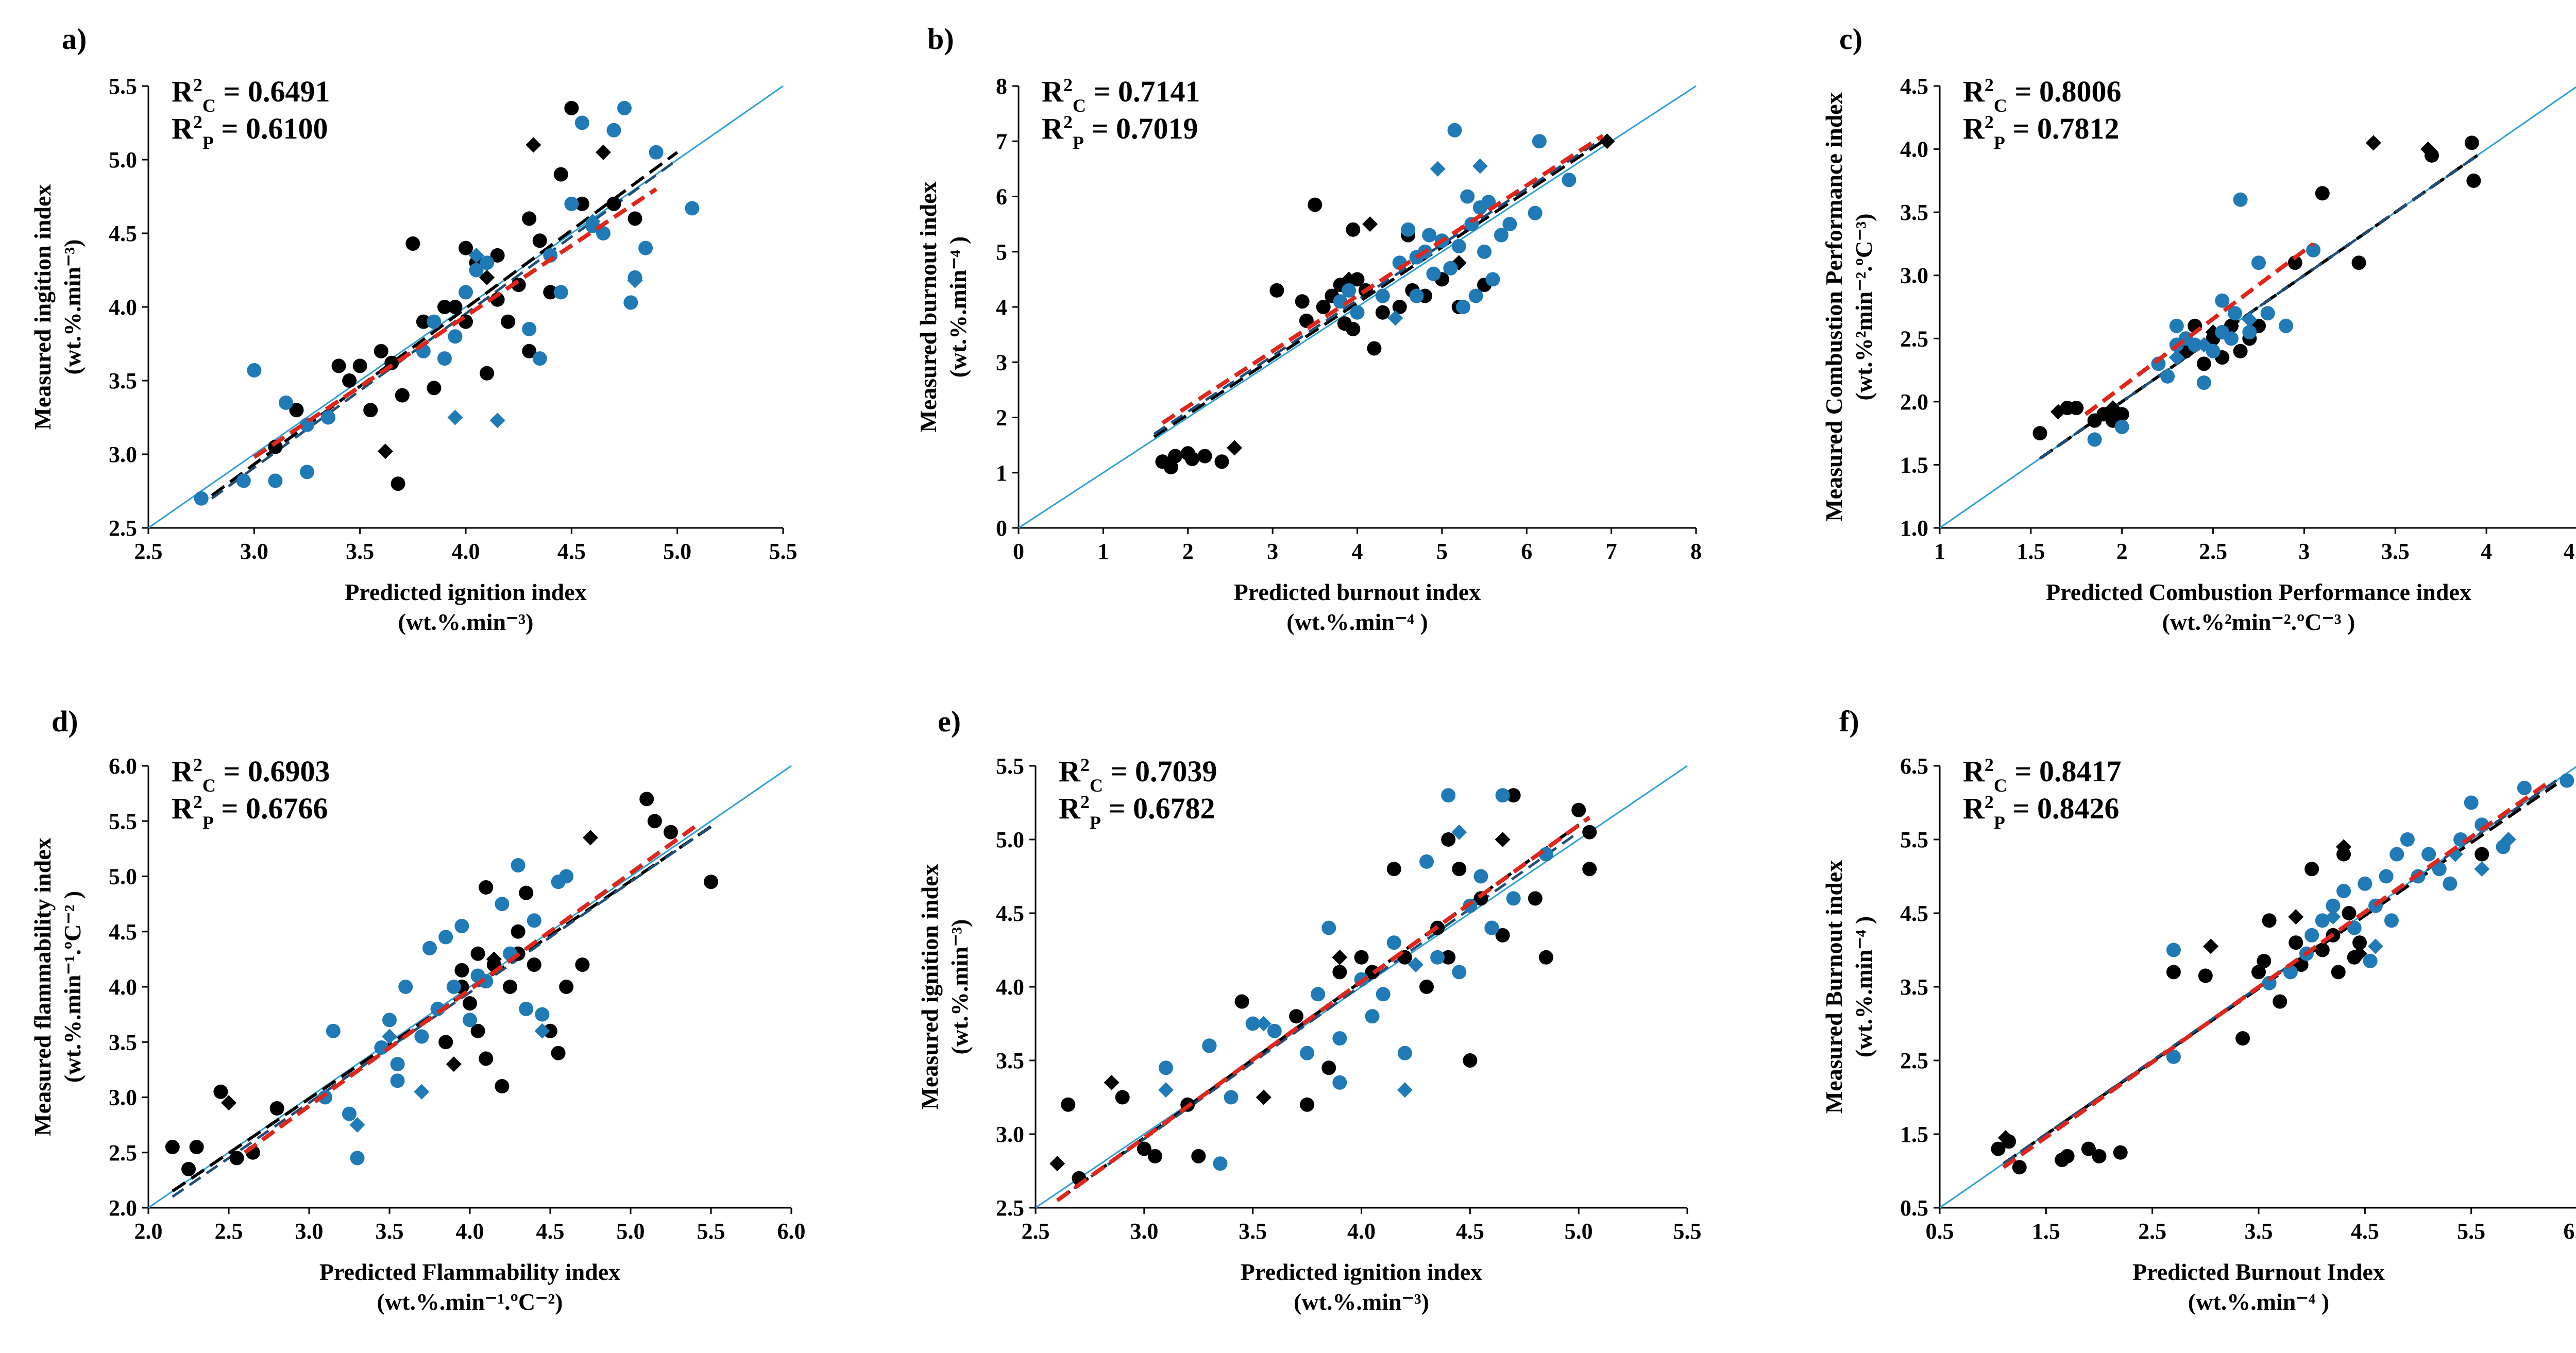 This screenshot has width=2576, height=1353. Describe the element at coordinates (470, 1302) in the screenshot. I see `x-axis-unit: (wt.%.min⁻¹.ºC⁻²)` at that location.